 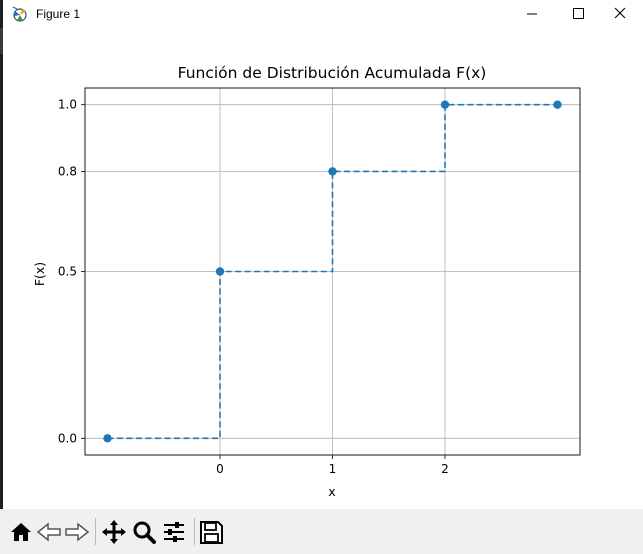 I want to click on home-icon, so click(x=21, y=532).